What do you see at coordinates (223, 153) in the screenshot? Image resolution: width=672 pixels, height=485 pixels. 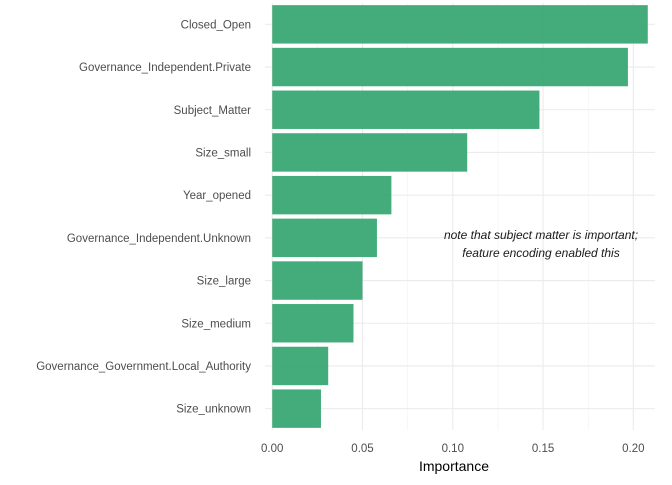 I see `category-label: Size_small` at bounding box center [223, 153].